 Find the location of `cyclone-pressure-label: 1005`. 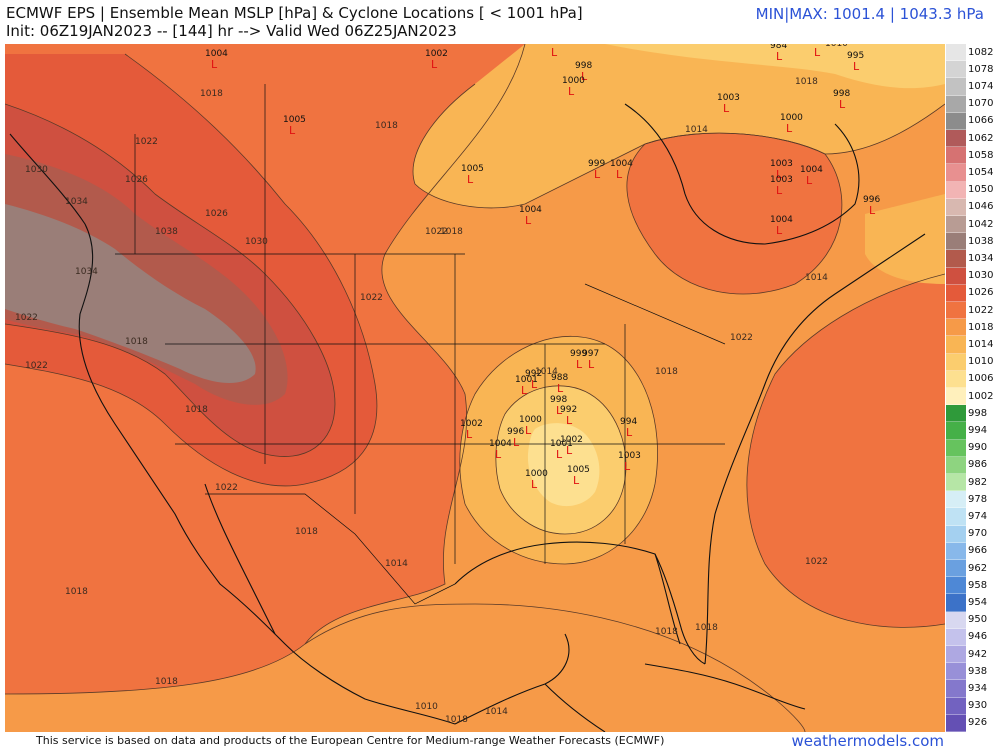

cyclone-pressure-label: 1005 is located at coordinates (294, 120).